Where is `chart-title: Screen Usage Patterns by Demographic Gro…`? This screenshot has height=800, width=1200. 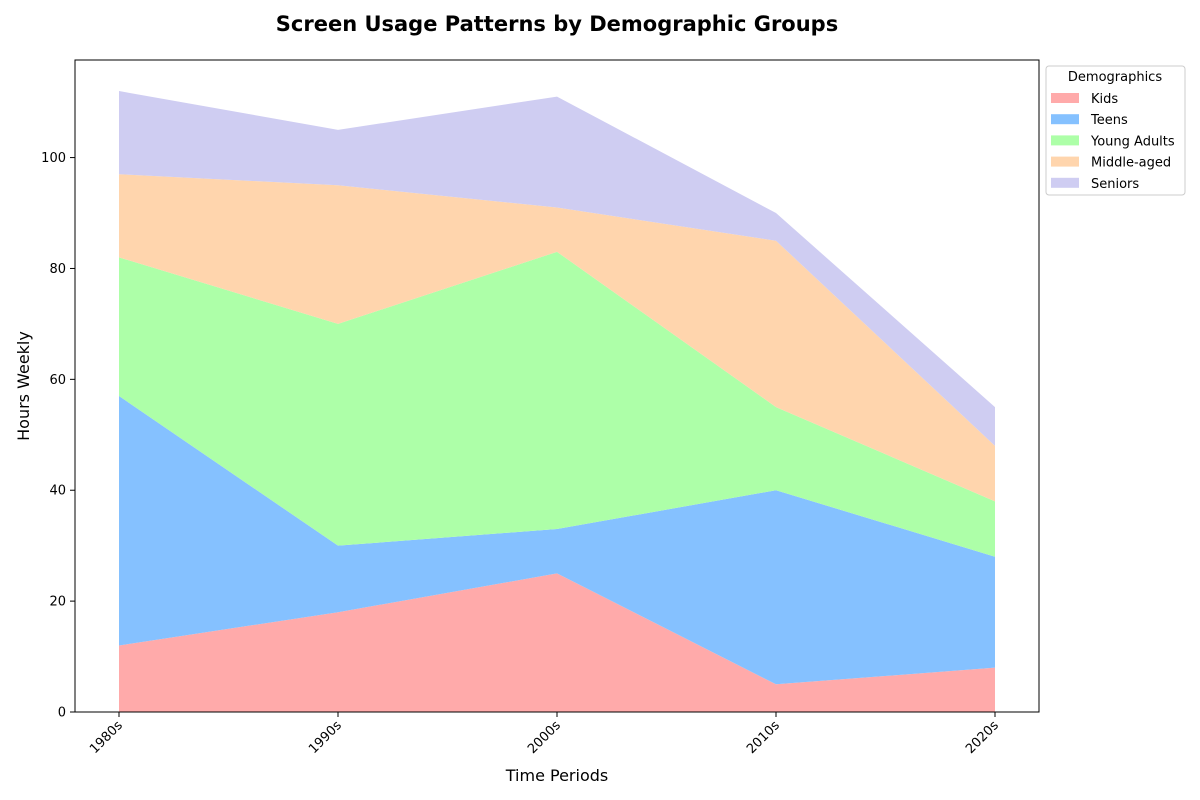 chart-title: Screen Usage Patterns by Demographic Gro… is located at coordinates (557, 24).